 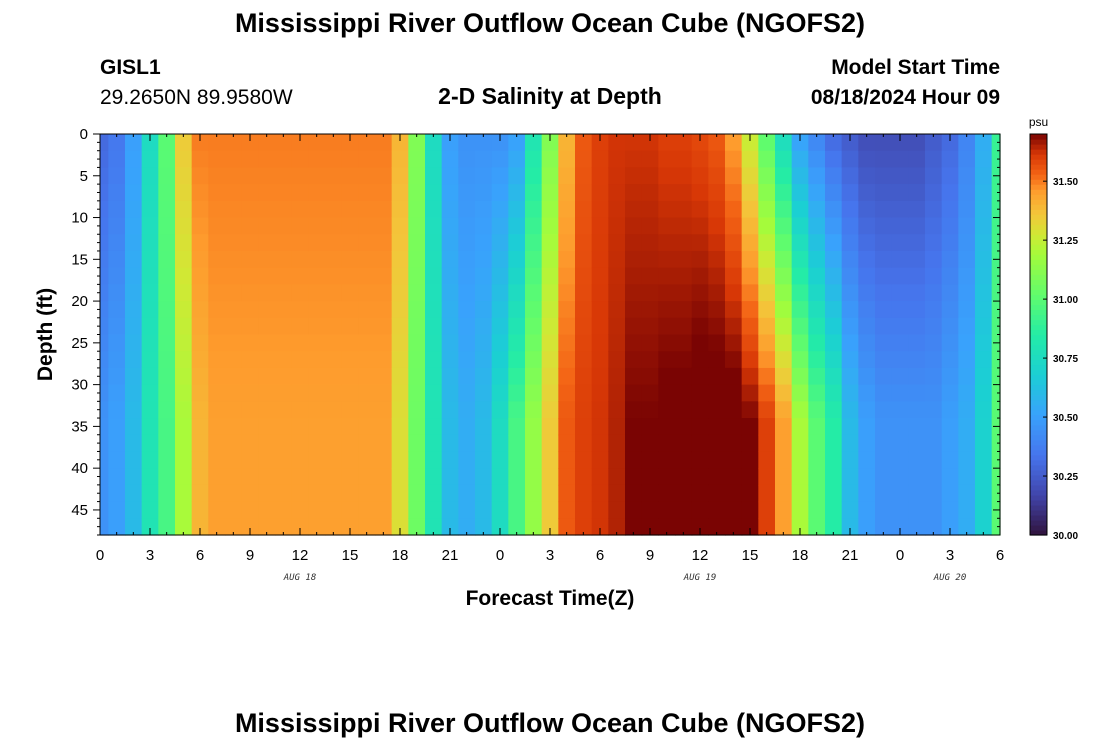 I want to click on y-tick-label: 15, so click(x=79, y=259).